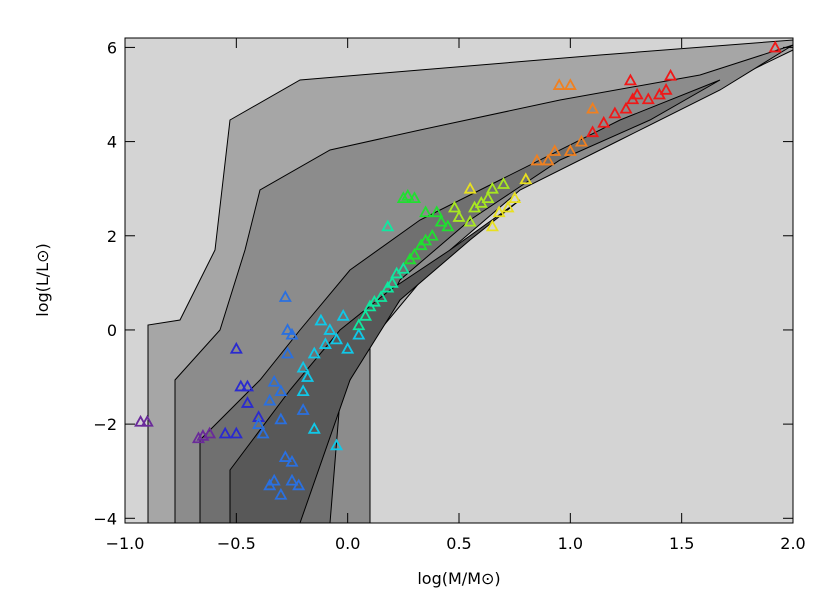  Describe the element at coordinates (570, 543) in the screenshot. I see `x-tick-label: 1.0` at that location.